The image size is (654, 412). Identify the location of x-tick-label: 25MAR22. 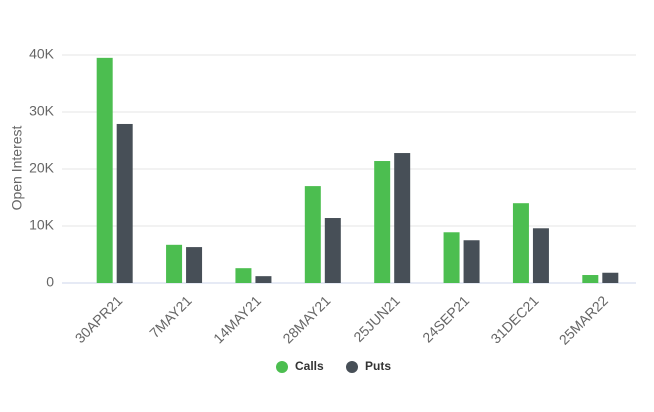
(583, 319).